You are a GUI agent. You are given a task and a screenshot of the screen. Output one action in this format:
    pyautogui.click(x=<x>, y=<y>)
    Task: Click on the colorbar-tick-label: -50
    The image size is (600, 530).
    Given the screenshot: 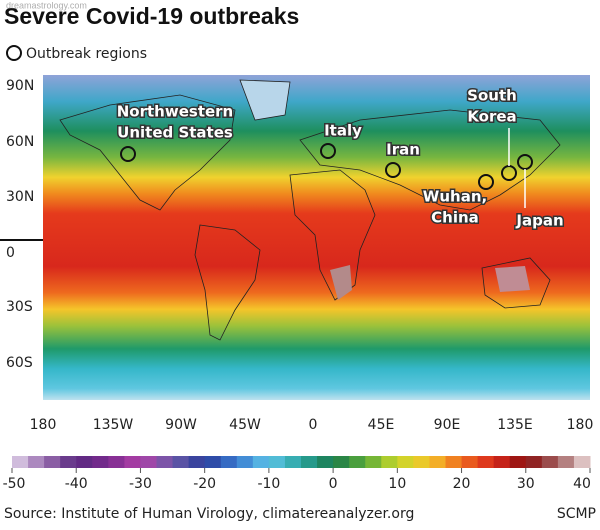 What is the action you would take?
    pyautogui.click(x=14, y=484)
    